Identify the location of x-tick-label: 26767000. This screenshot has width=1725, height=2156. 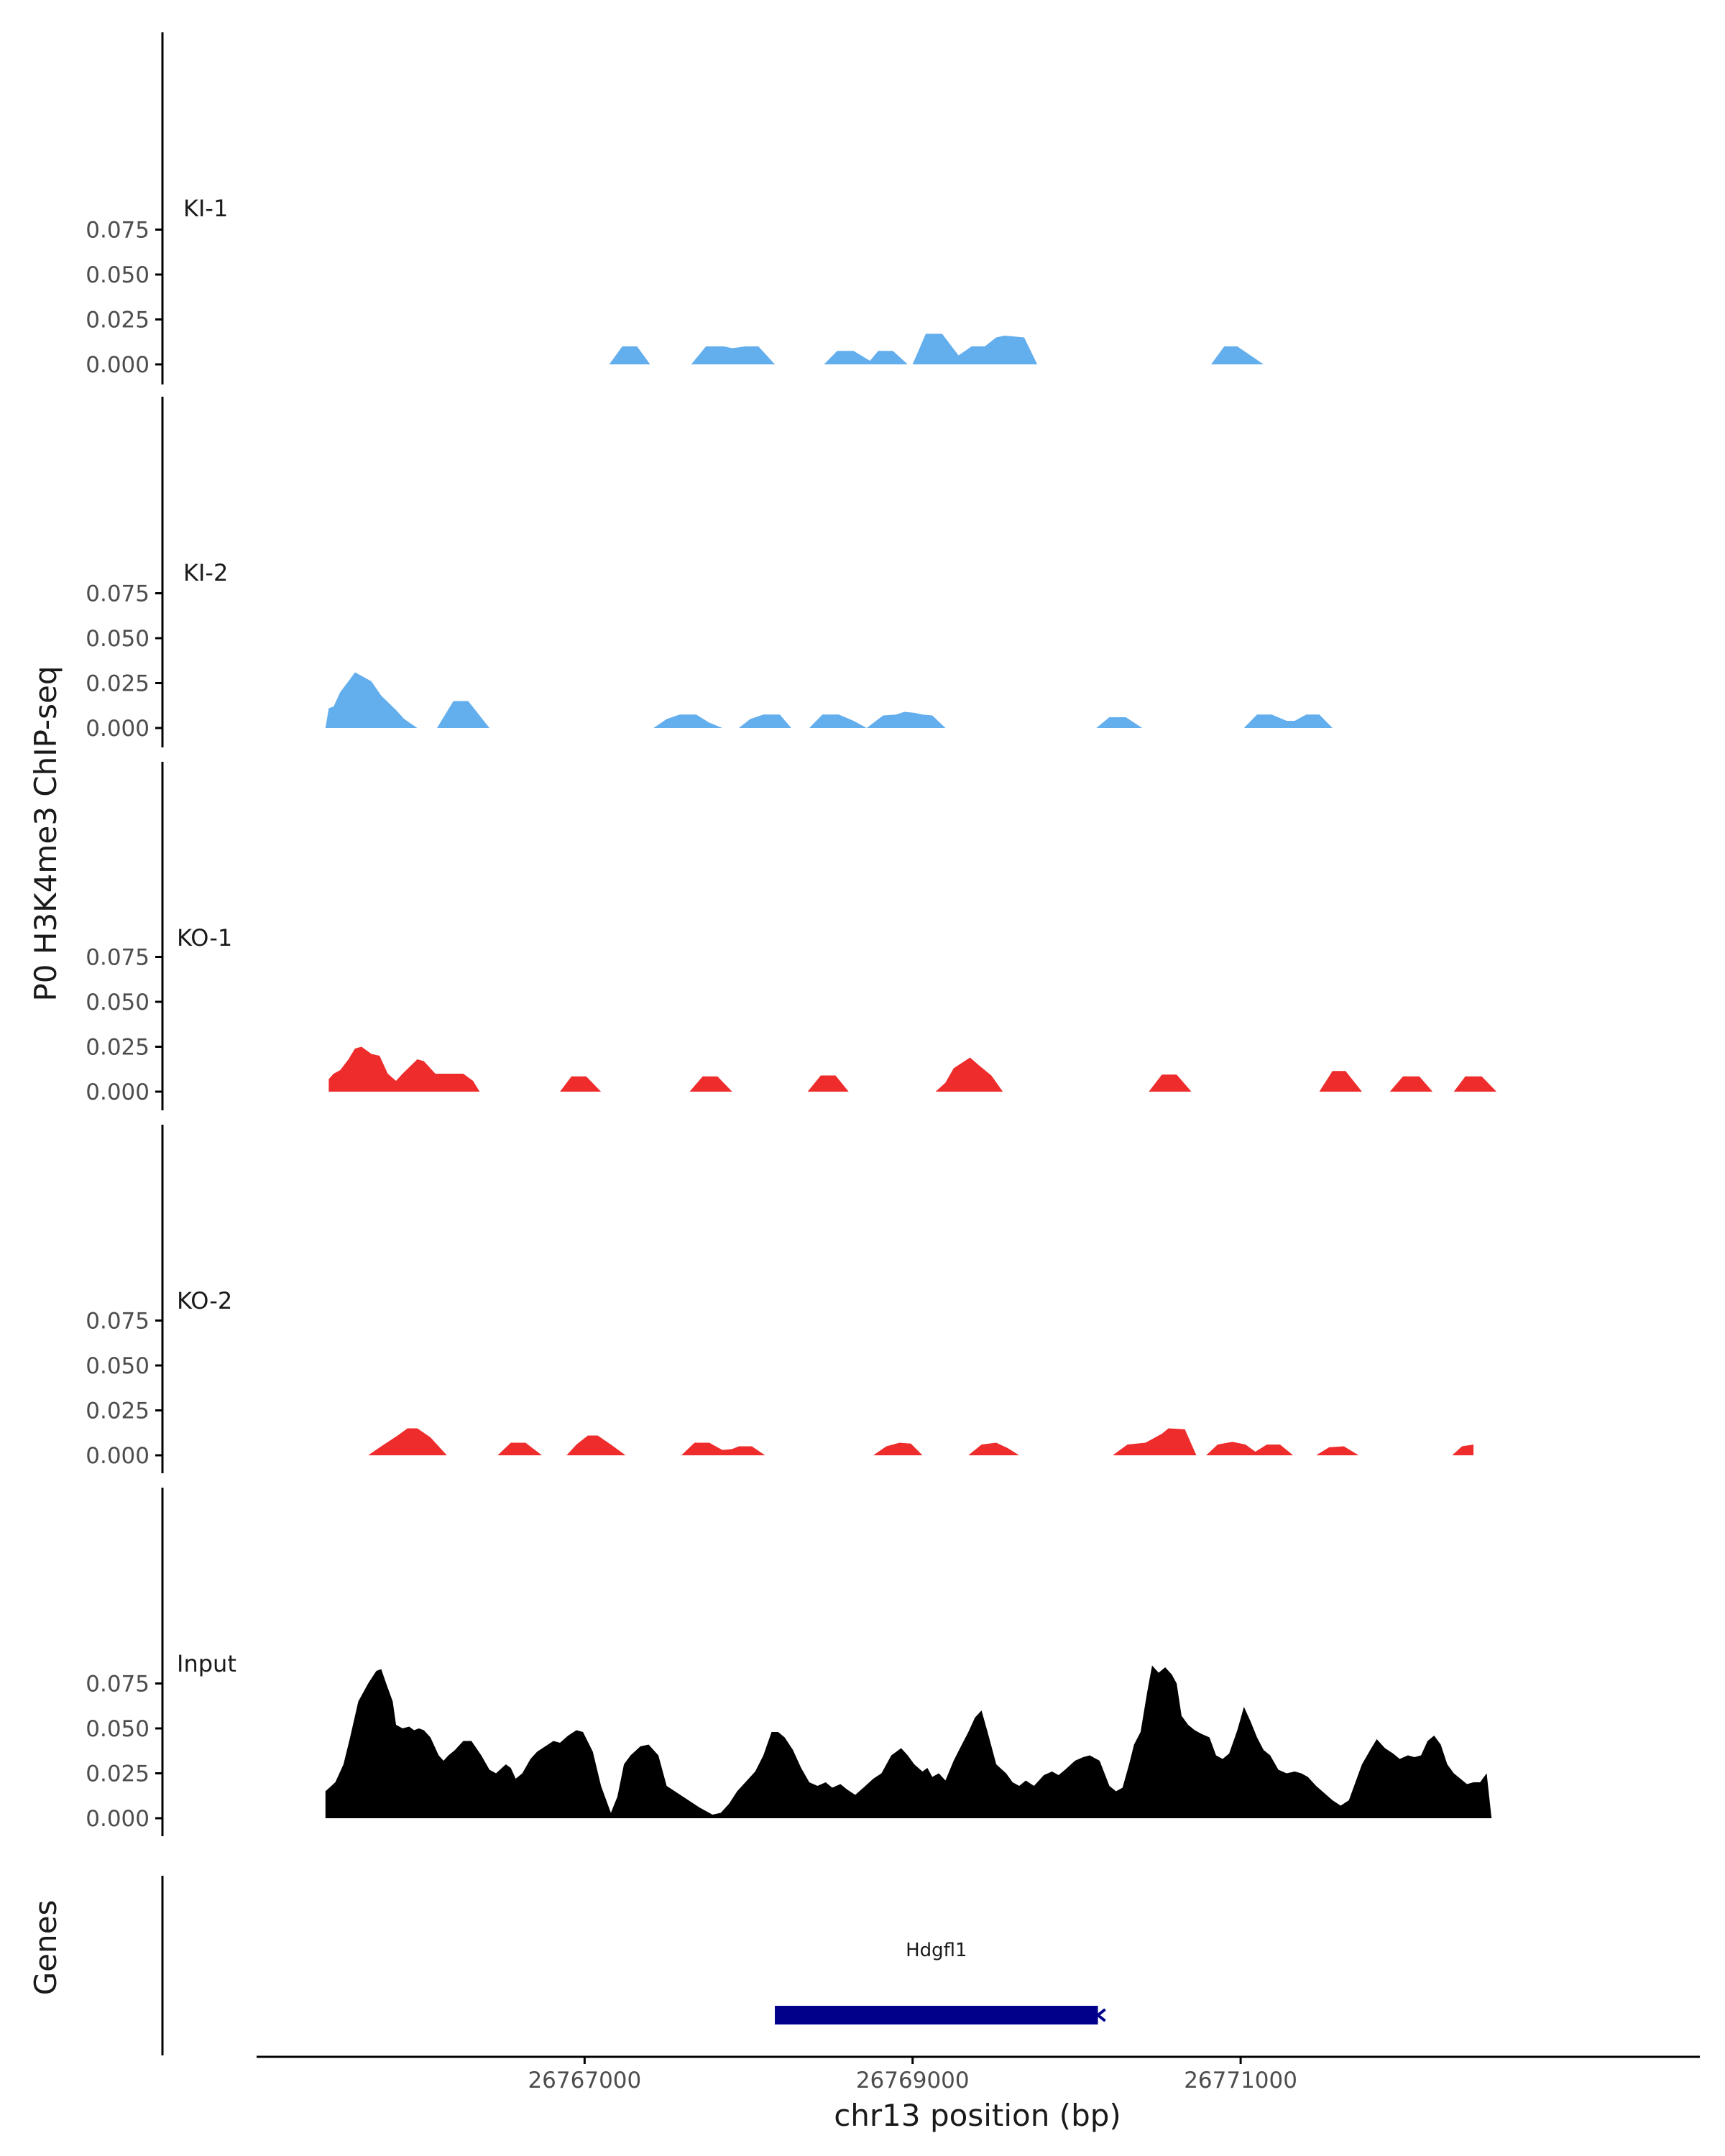
(584, 2080).